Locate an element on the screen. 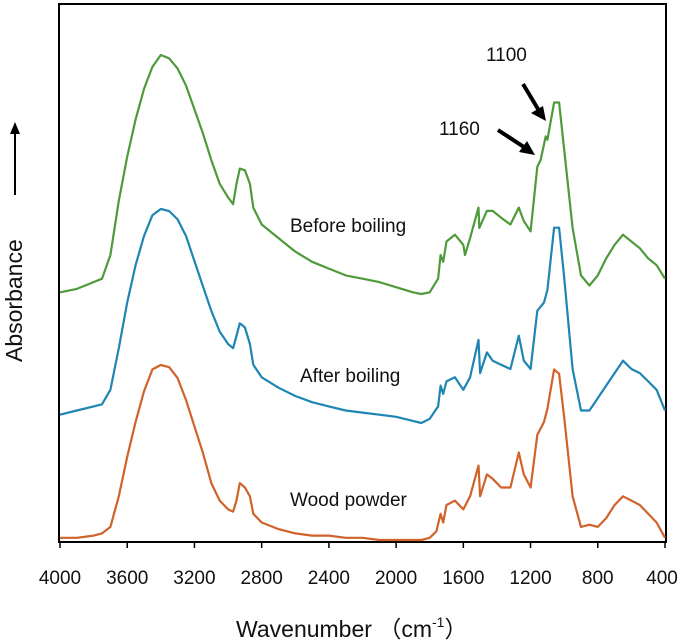 Image resolution: width=685 pixels, height=644 pixels. x-tick-label: 1200 is located at coordinates (530, 578).